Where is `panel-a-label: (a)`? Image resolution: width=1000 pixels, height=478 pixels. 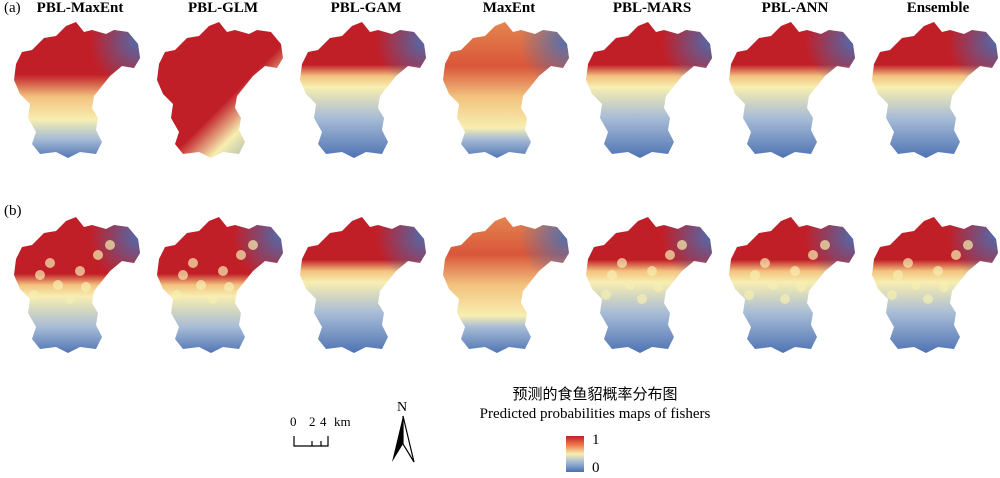 panel-a-label: (a) is located at coordinates (12, 8).